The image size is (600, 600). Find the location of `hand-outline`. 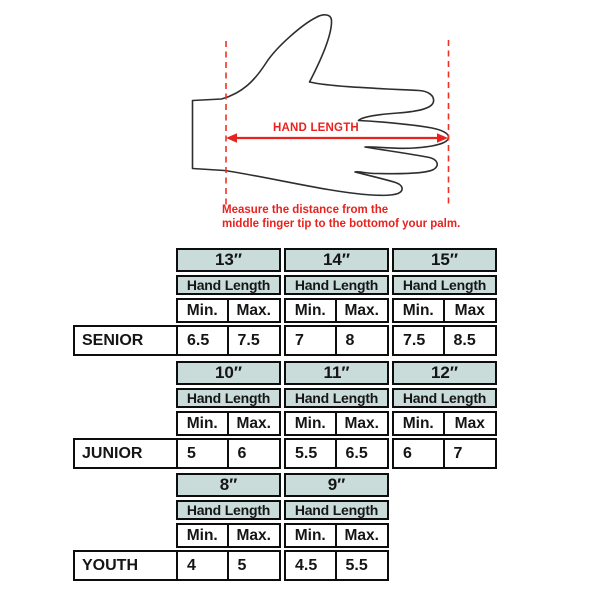

hand-outline is located at coordinates (320, 105).